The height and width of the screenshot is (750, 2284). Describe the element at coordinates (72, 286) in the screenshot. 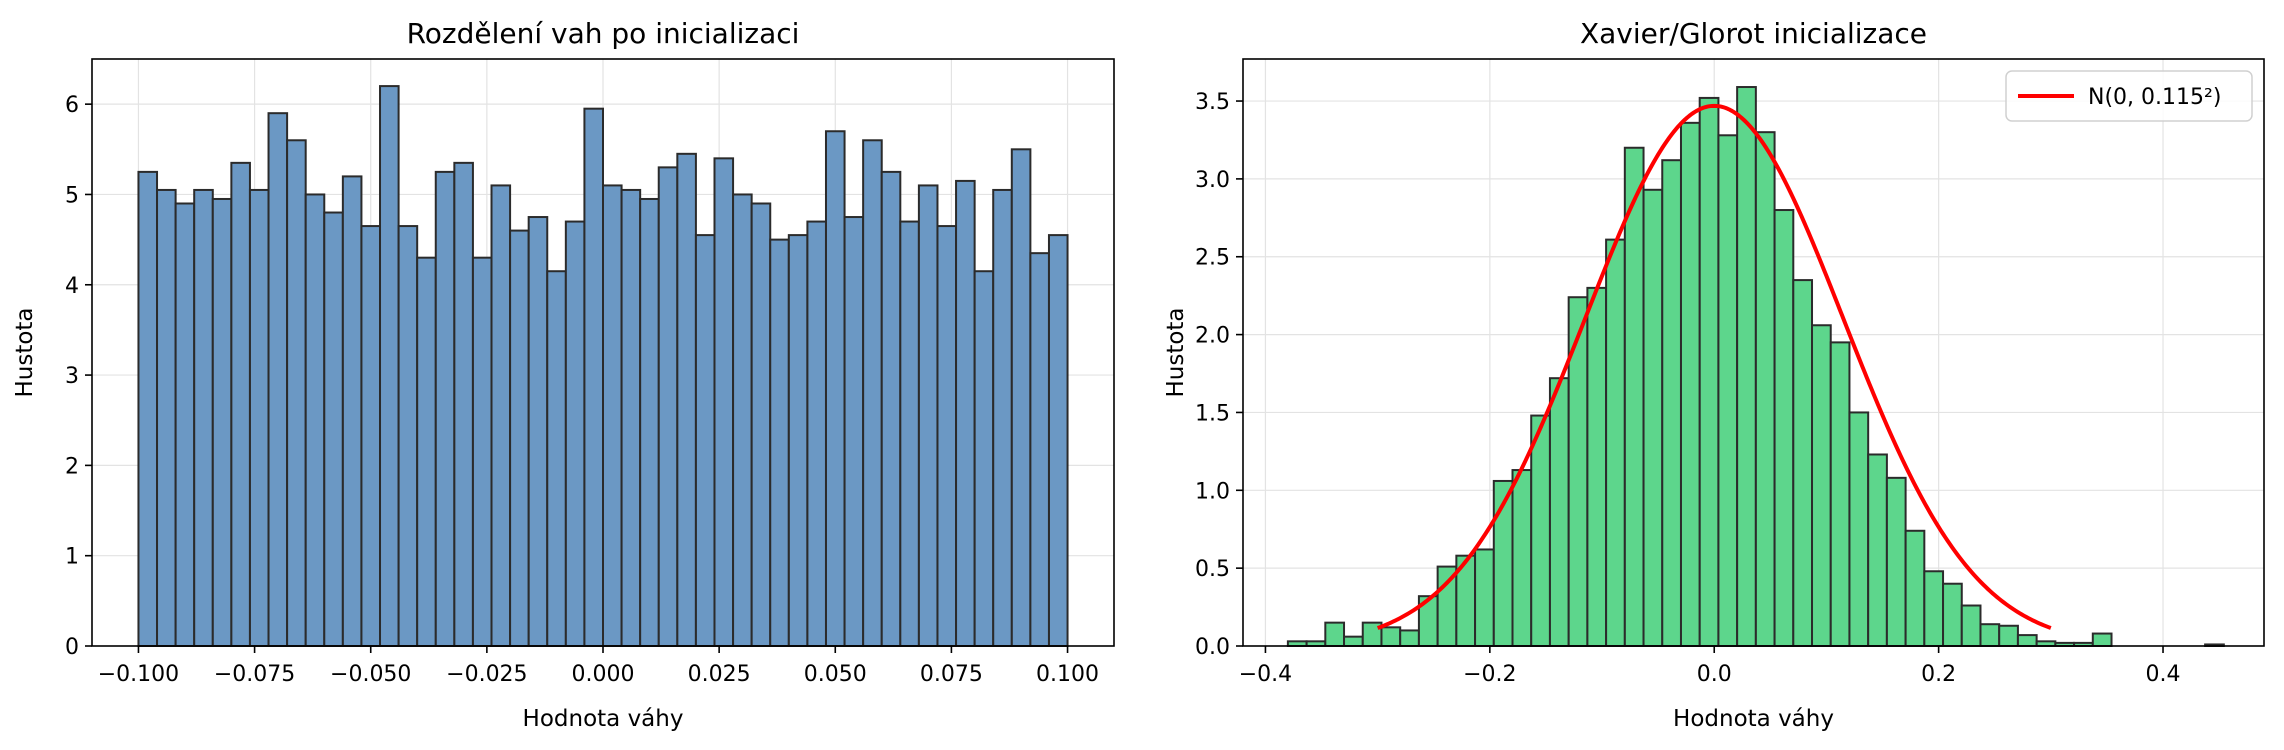

I see `y-tick-label: 4` at that location.